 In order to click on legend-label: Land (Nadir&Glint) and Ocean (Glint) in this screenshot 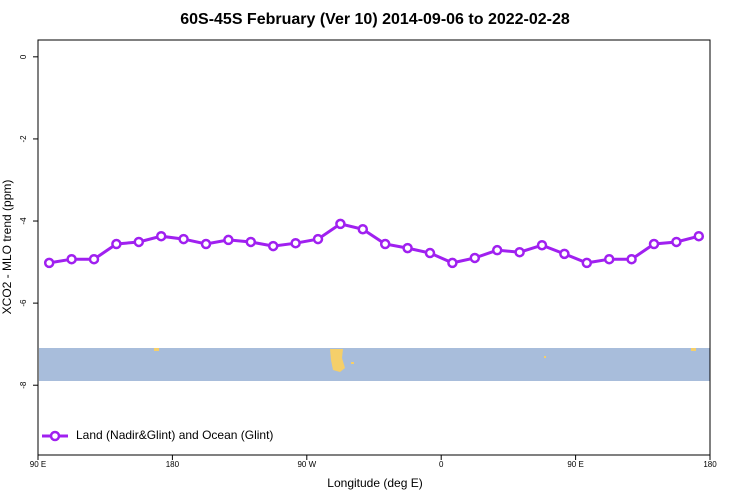, I will do `click(174, 435)`.